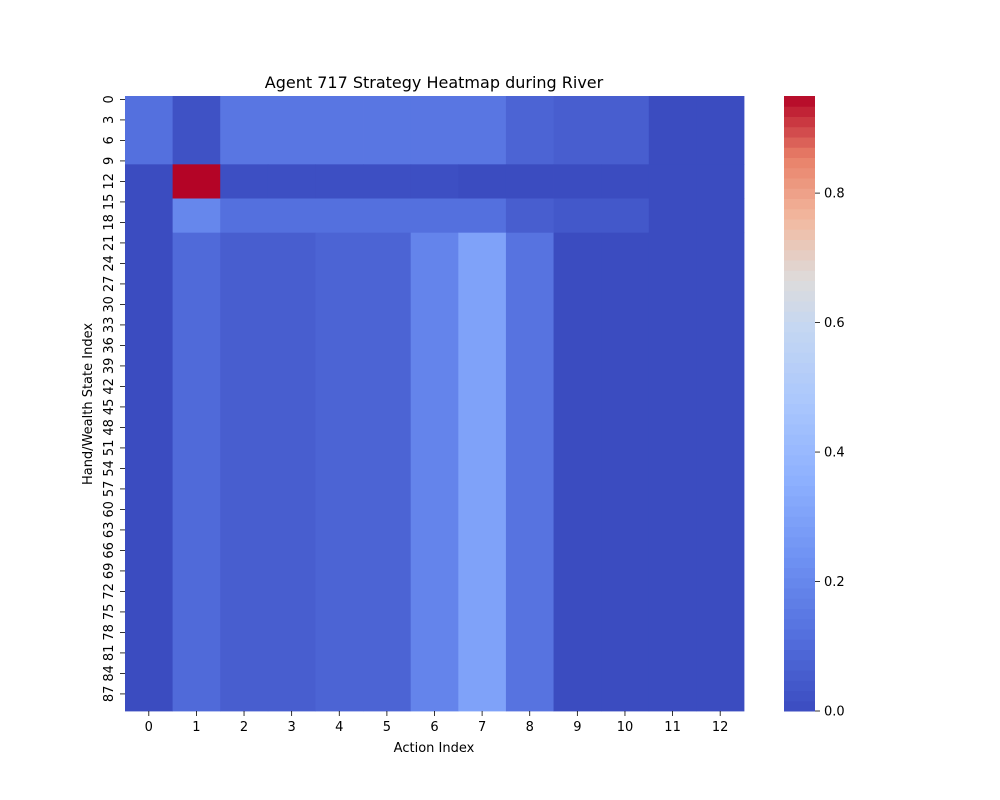 The width and height of the screenshot is (1000, 800). Describe the element at coordinates (577, 130) in the screenshot. I see `heatmap-cell-group0-col9` at that location.